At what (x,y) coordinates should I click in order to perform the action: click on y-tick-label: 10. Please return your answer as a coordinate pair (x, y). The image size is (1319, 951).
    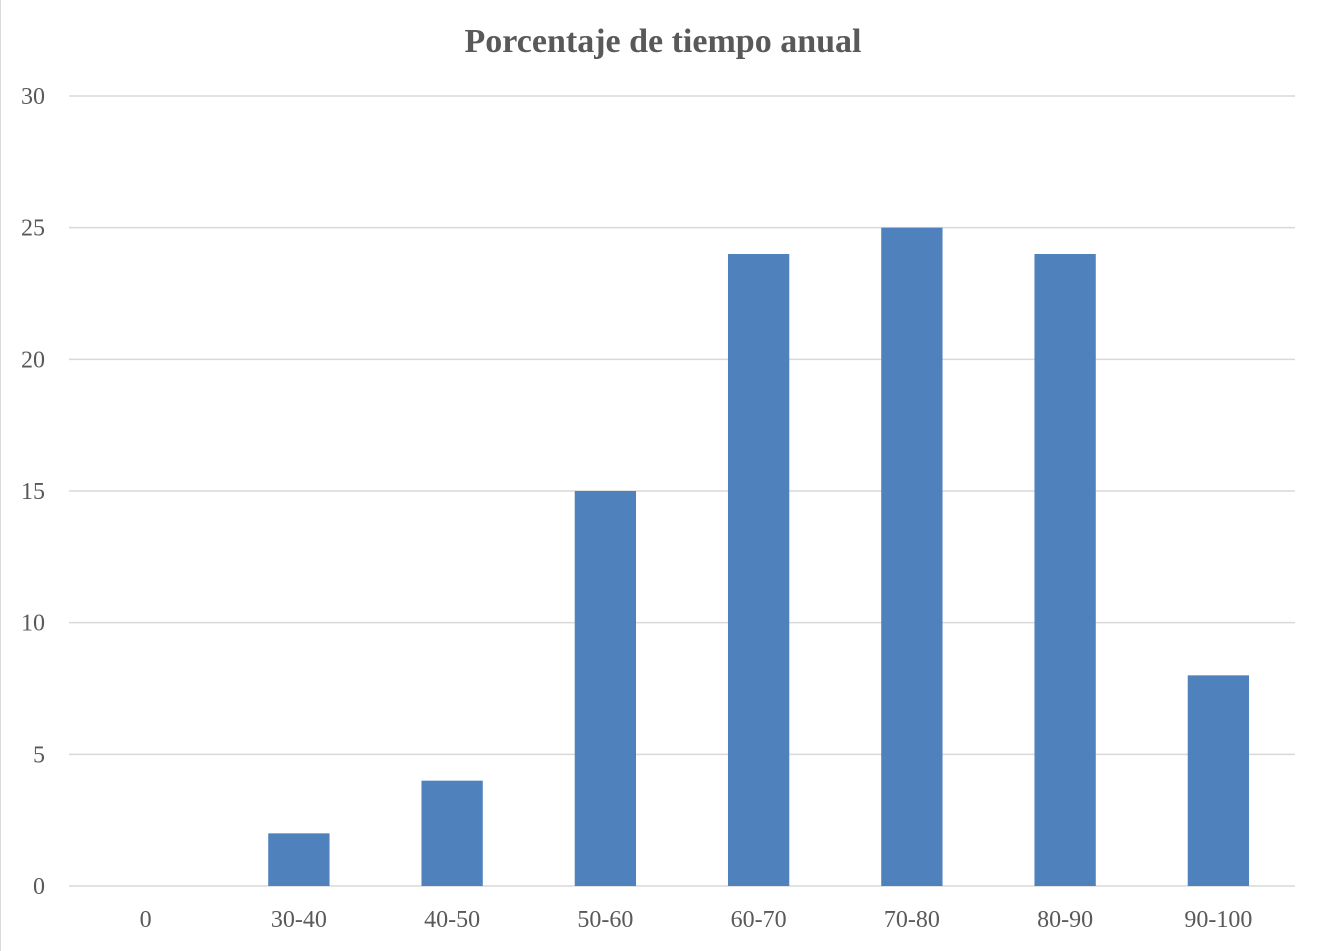
    Looking at the image, I should click on (33, 624).